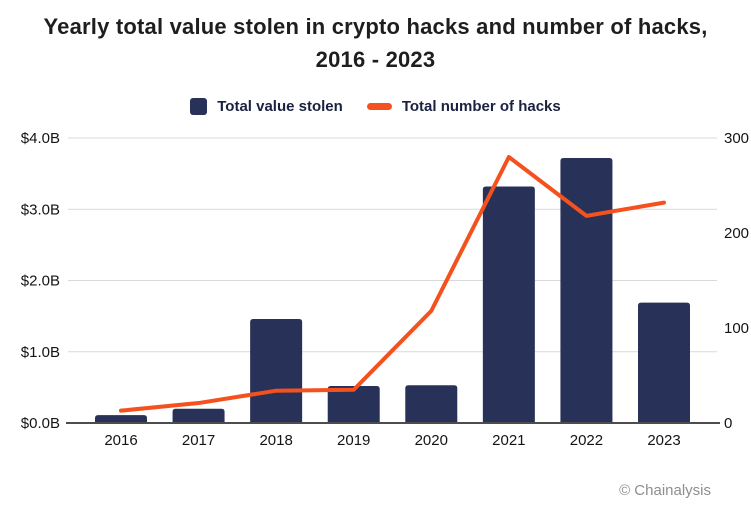 The image size is (751, 511). What do you see at coordinates (508, 440) in the screenshot?
I see `x-axis-label: 2021` at bounding box center [508, 440].